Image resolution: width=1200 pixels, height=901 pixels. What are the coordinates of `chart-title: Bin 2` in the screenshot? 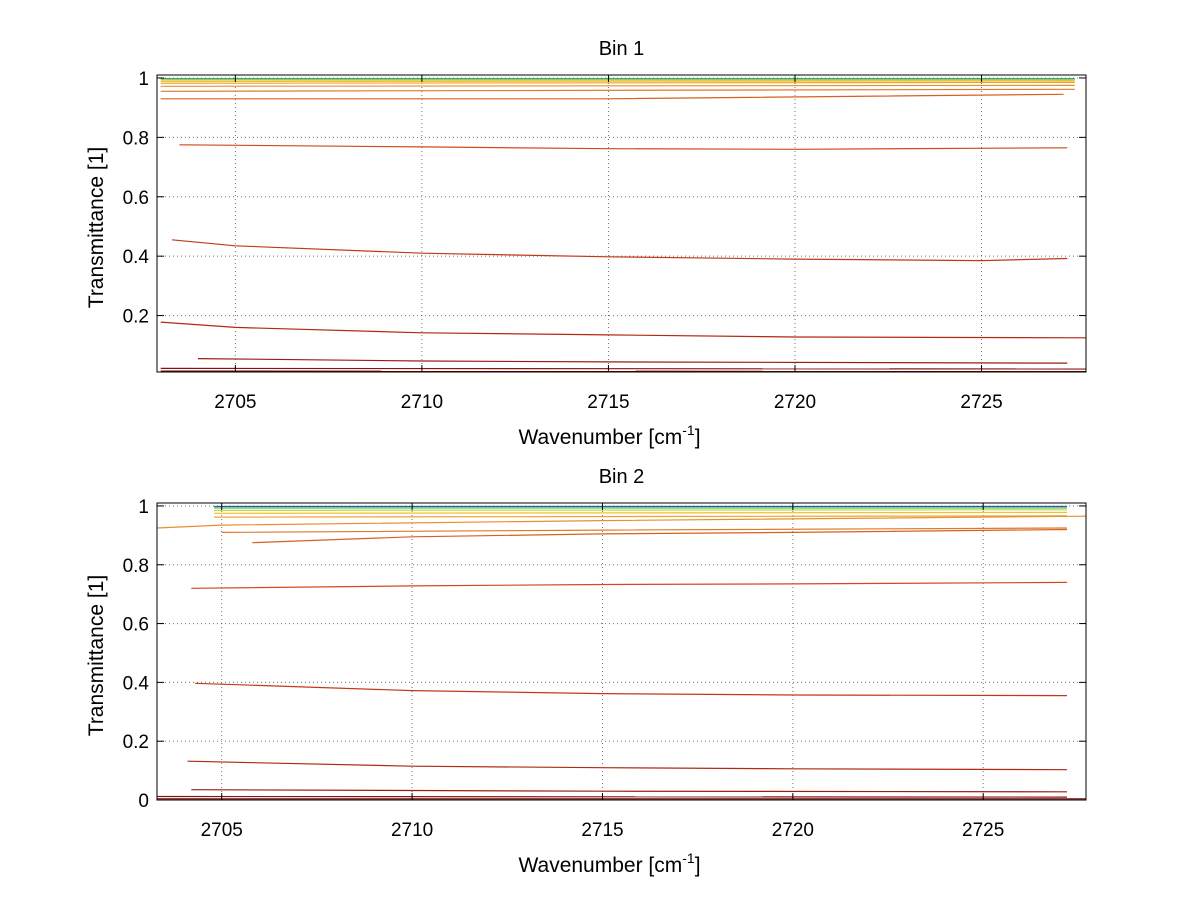 It's located at (622, 477).